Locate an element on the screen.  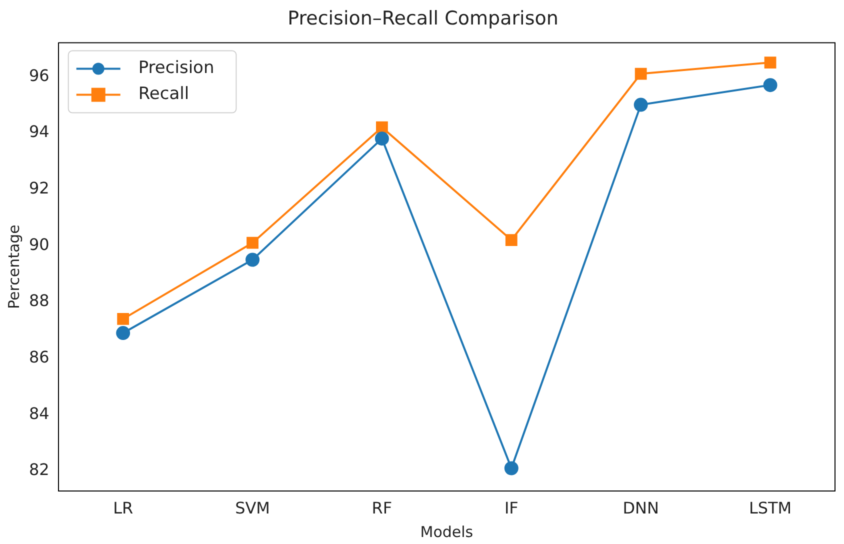
y-tick-label: 96 is located at coordinates (39, 75).